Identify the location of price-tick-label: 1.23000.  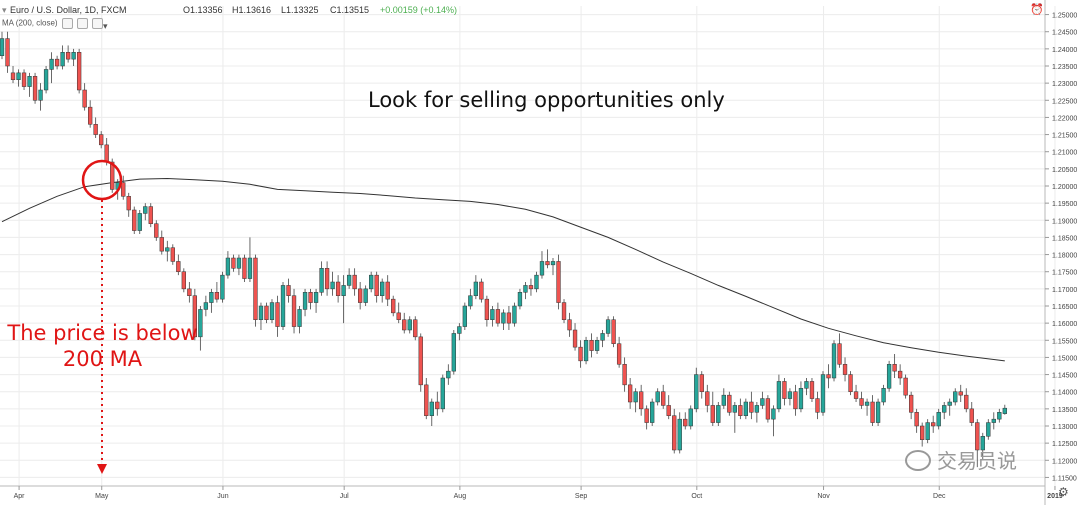
(1064, 84).